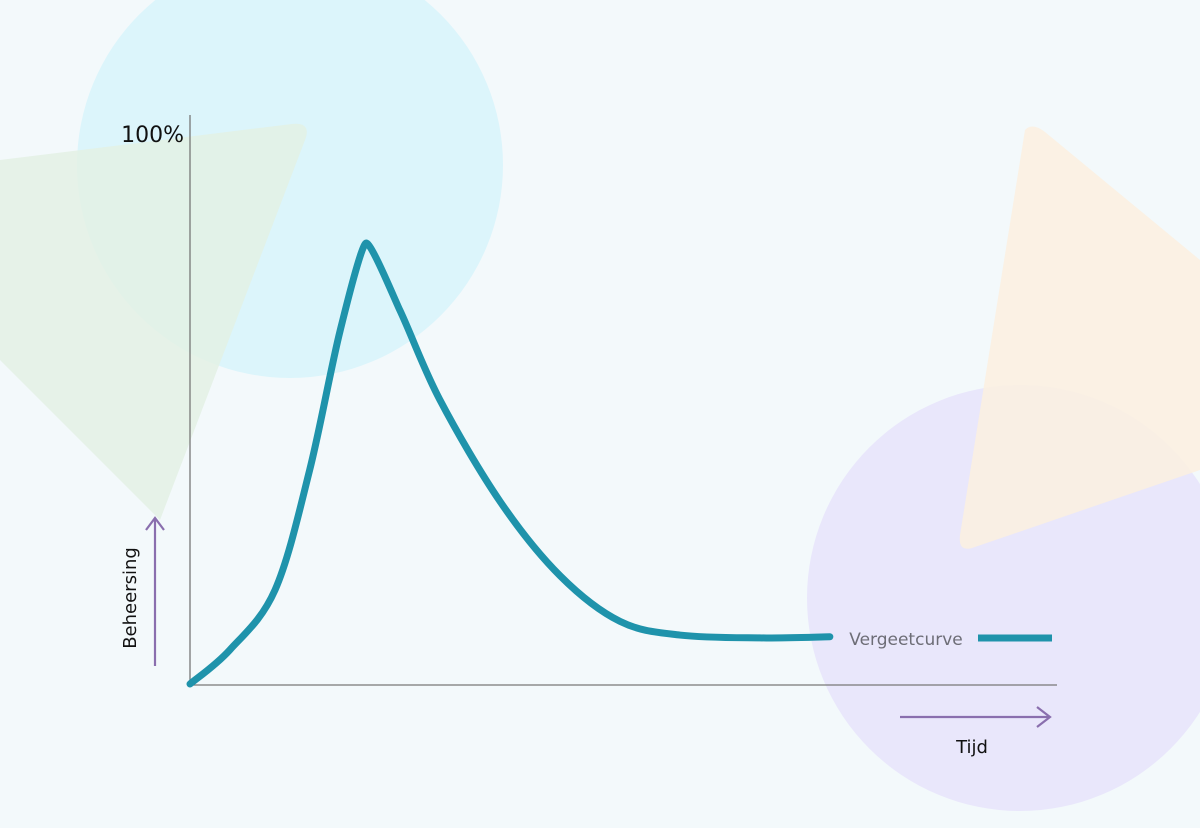 This screenshot has height=828, width=1200. What do you see at coordinates (152, 135) in the screenshot?
I see `y-tick-label-100: 100%` at bounding box center [152, 135].